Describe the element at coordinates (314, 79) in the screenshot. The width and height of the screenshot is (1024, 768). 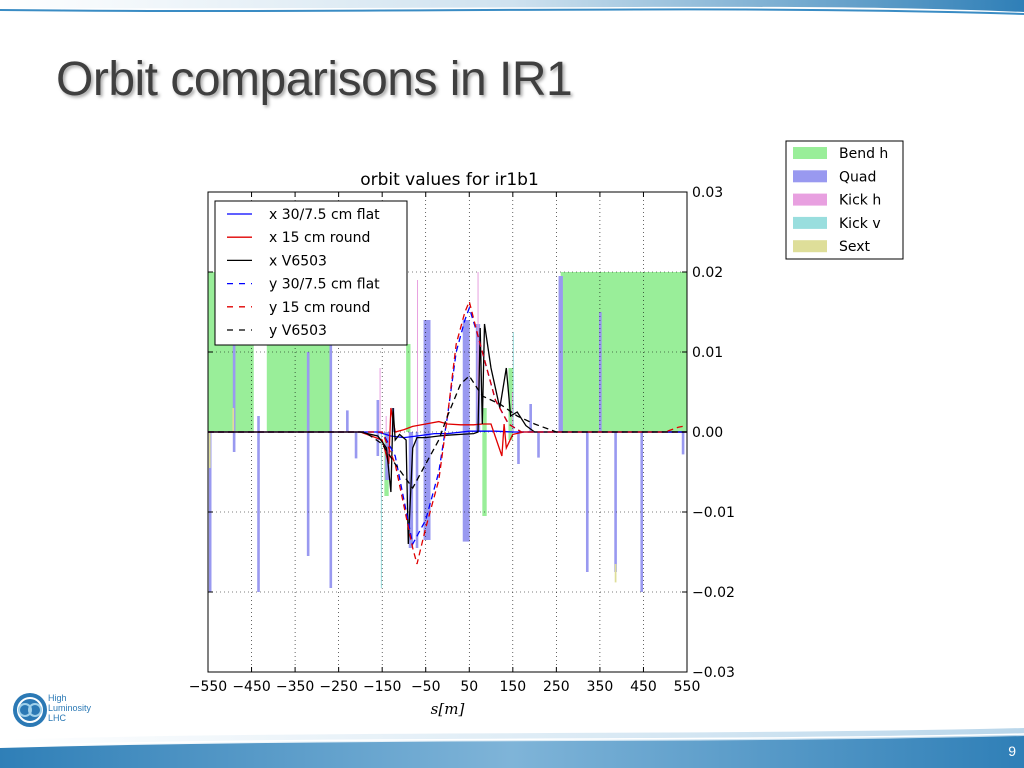
I see `slide-title: Orbit comparisons in IR1` at that location.